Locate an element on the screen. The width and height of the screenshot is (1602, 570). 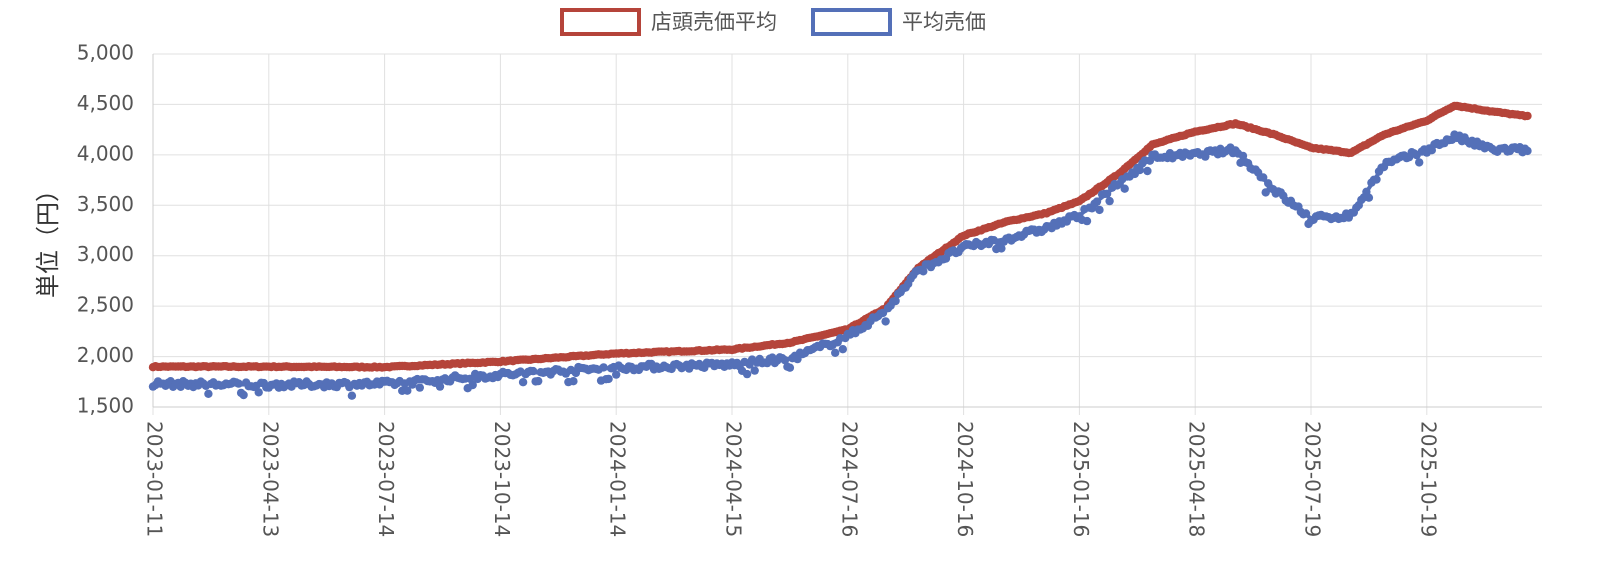
y-axis-ticks: 5,000 4,500 4,000 3,500 3,000 2,500 2,000 1,500 is located at coordinates (105, 229).